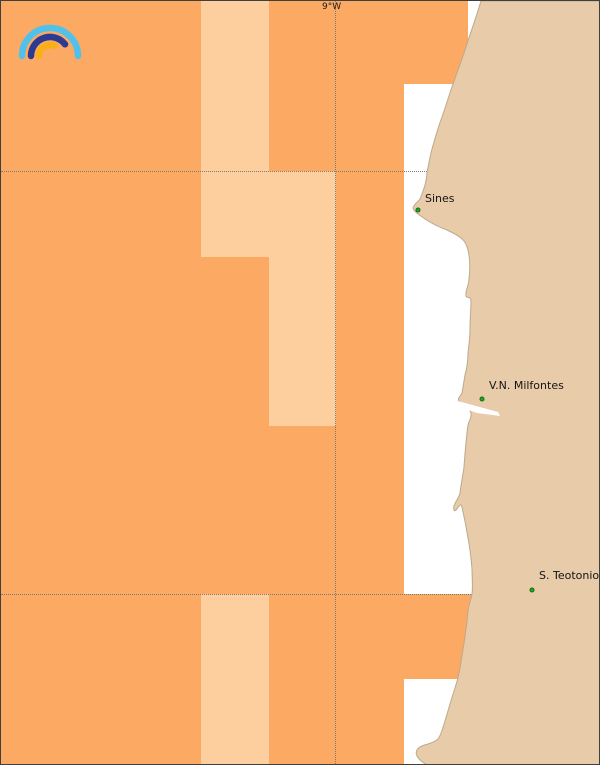 Image resolution: width=600 pixels, height=765 pixels. What do you see at coordinates (526, 385) in the screenshot?
I see `town-label: V.N. Milfontes` at bounding box center [526, 385].